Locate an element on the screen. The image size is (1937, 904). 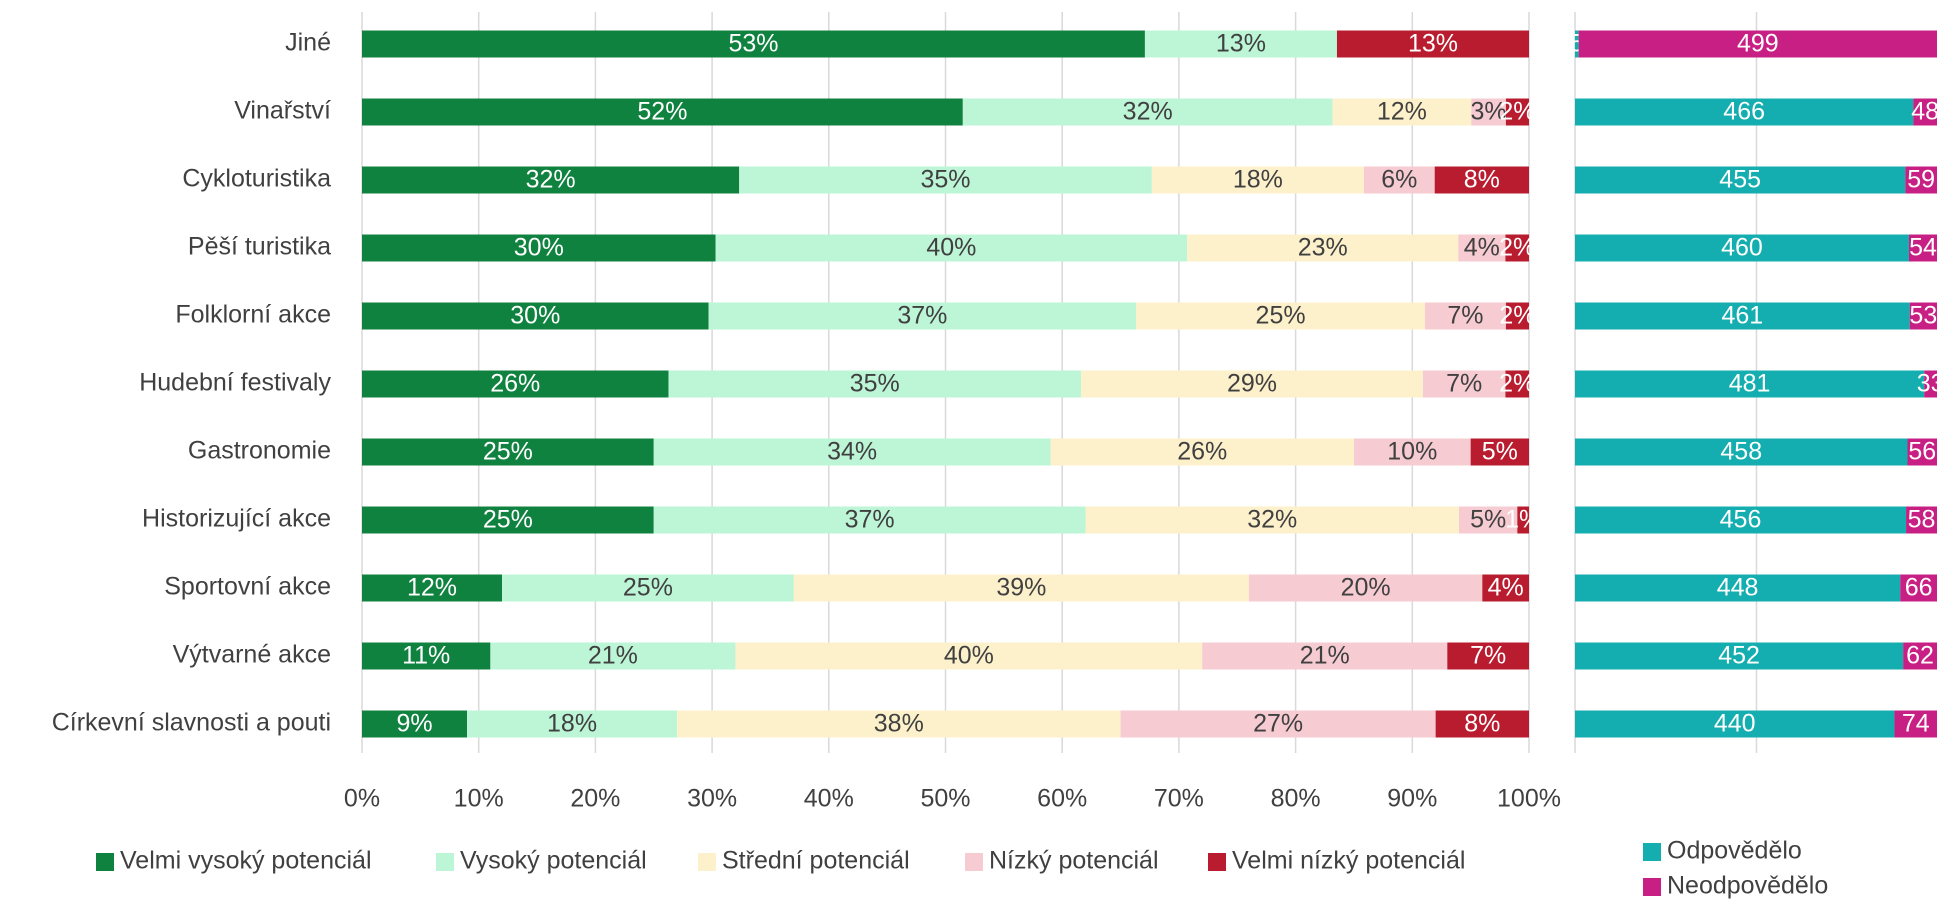
data-label: 440 is located at coordinates (1735, 724).